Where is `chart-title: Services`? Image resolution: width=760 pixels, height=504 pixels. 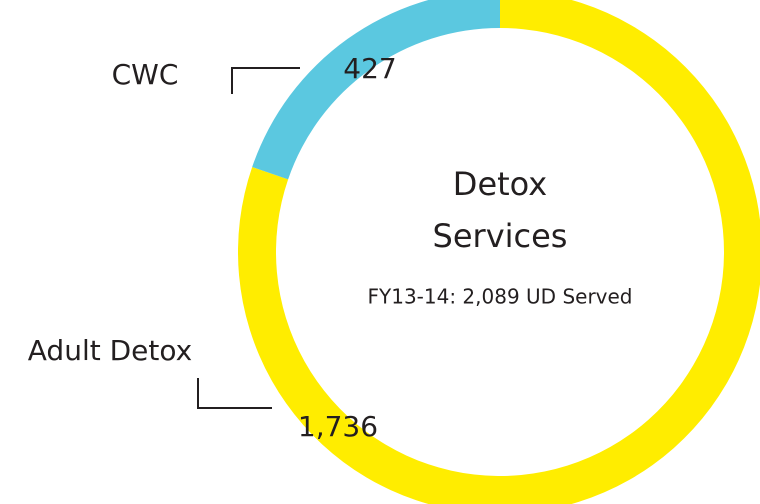
chart-title: Services is located at coordinates (500, 236).